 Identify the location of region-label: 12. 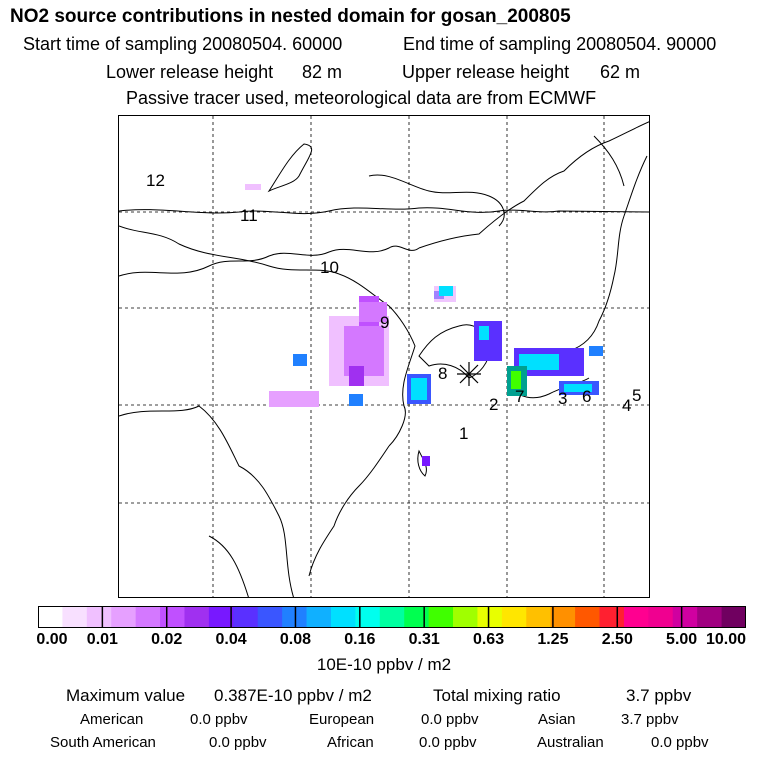
(155, 180).